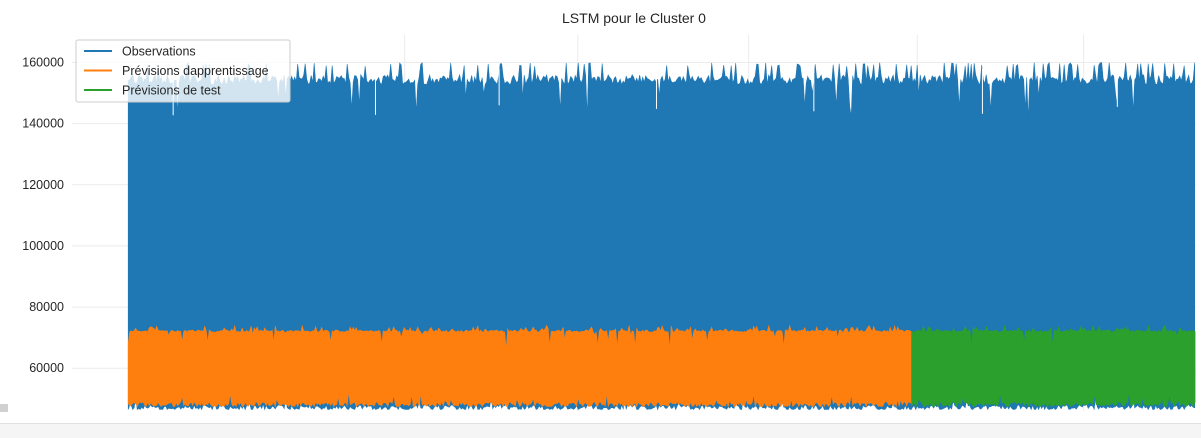 Image resolution: width=1201 pixels, height=438 pixels. What do you see at coordinates (46, 368) in the screenshot?
I see `y-tick-label: 60000` at bounding box center [46, 368].